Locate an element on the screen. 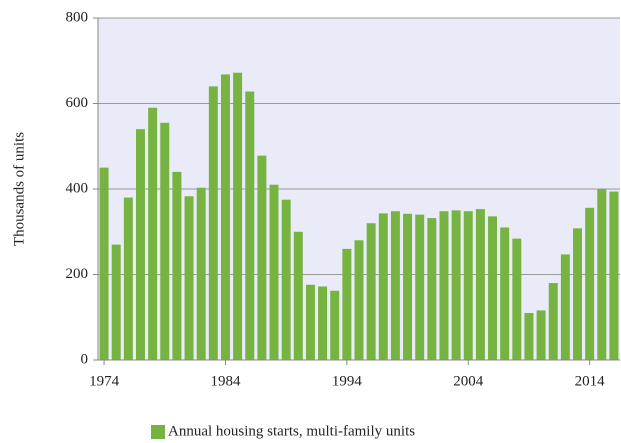  x-tick-label: 2004 is located at coordinates (468, 381).